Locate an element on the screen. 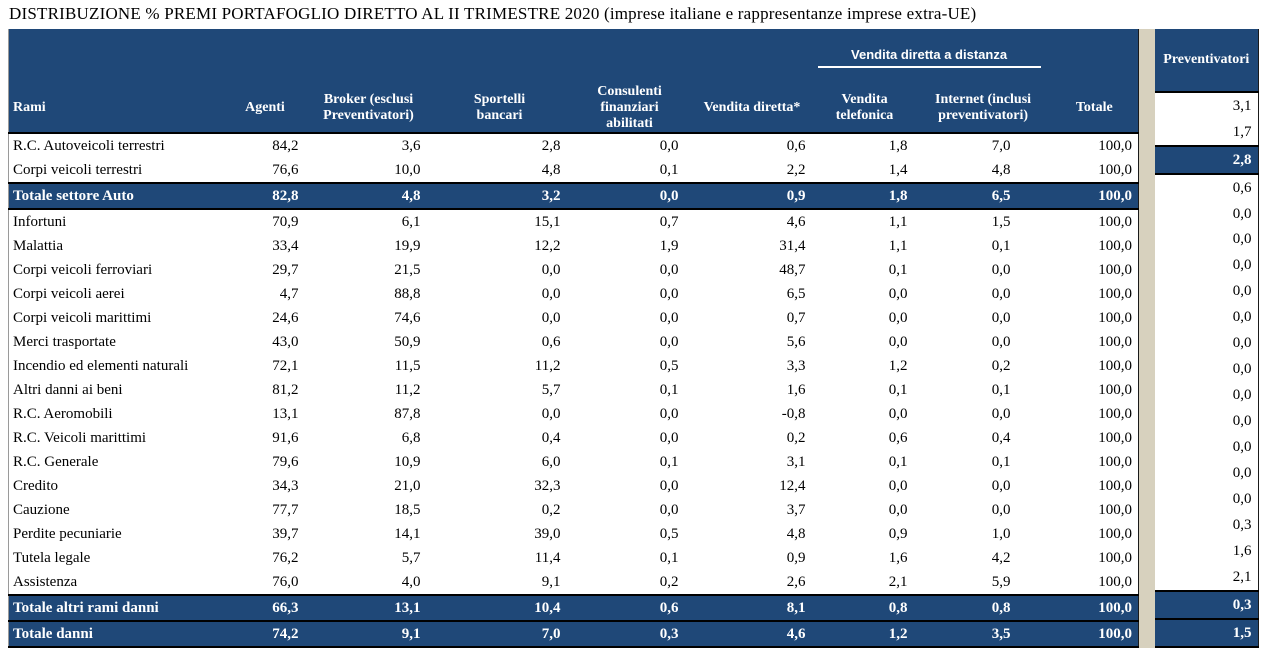 Image resolution: width=1261 pixels, height=648 pixels. col-header-preventivatori: Preventivatori is located at coordinates (1207, 61).